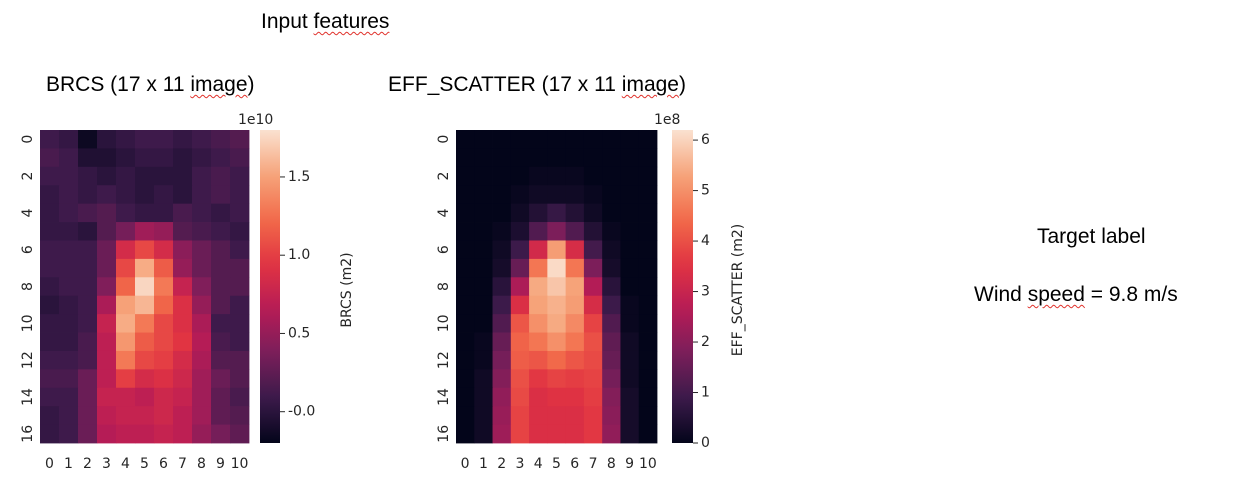  Describe the element at coordinates (705, 191) in the screenshot. I see `colorbar-tick-label: 5` at that location.